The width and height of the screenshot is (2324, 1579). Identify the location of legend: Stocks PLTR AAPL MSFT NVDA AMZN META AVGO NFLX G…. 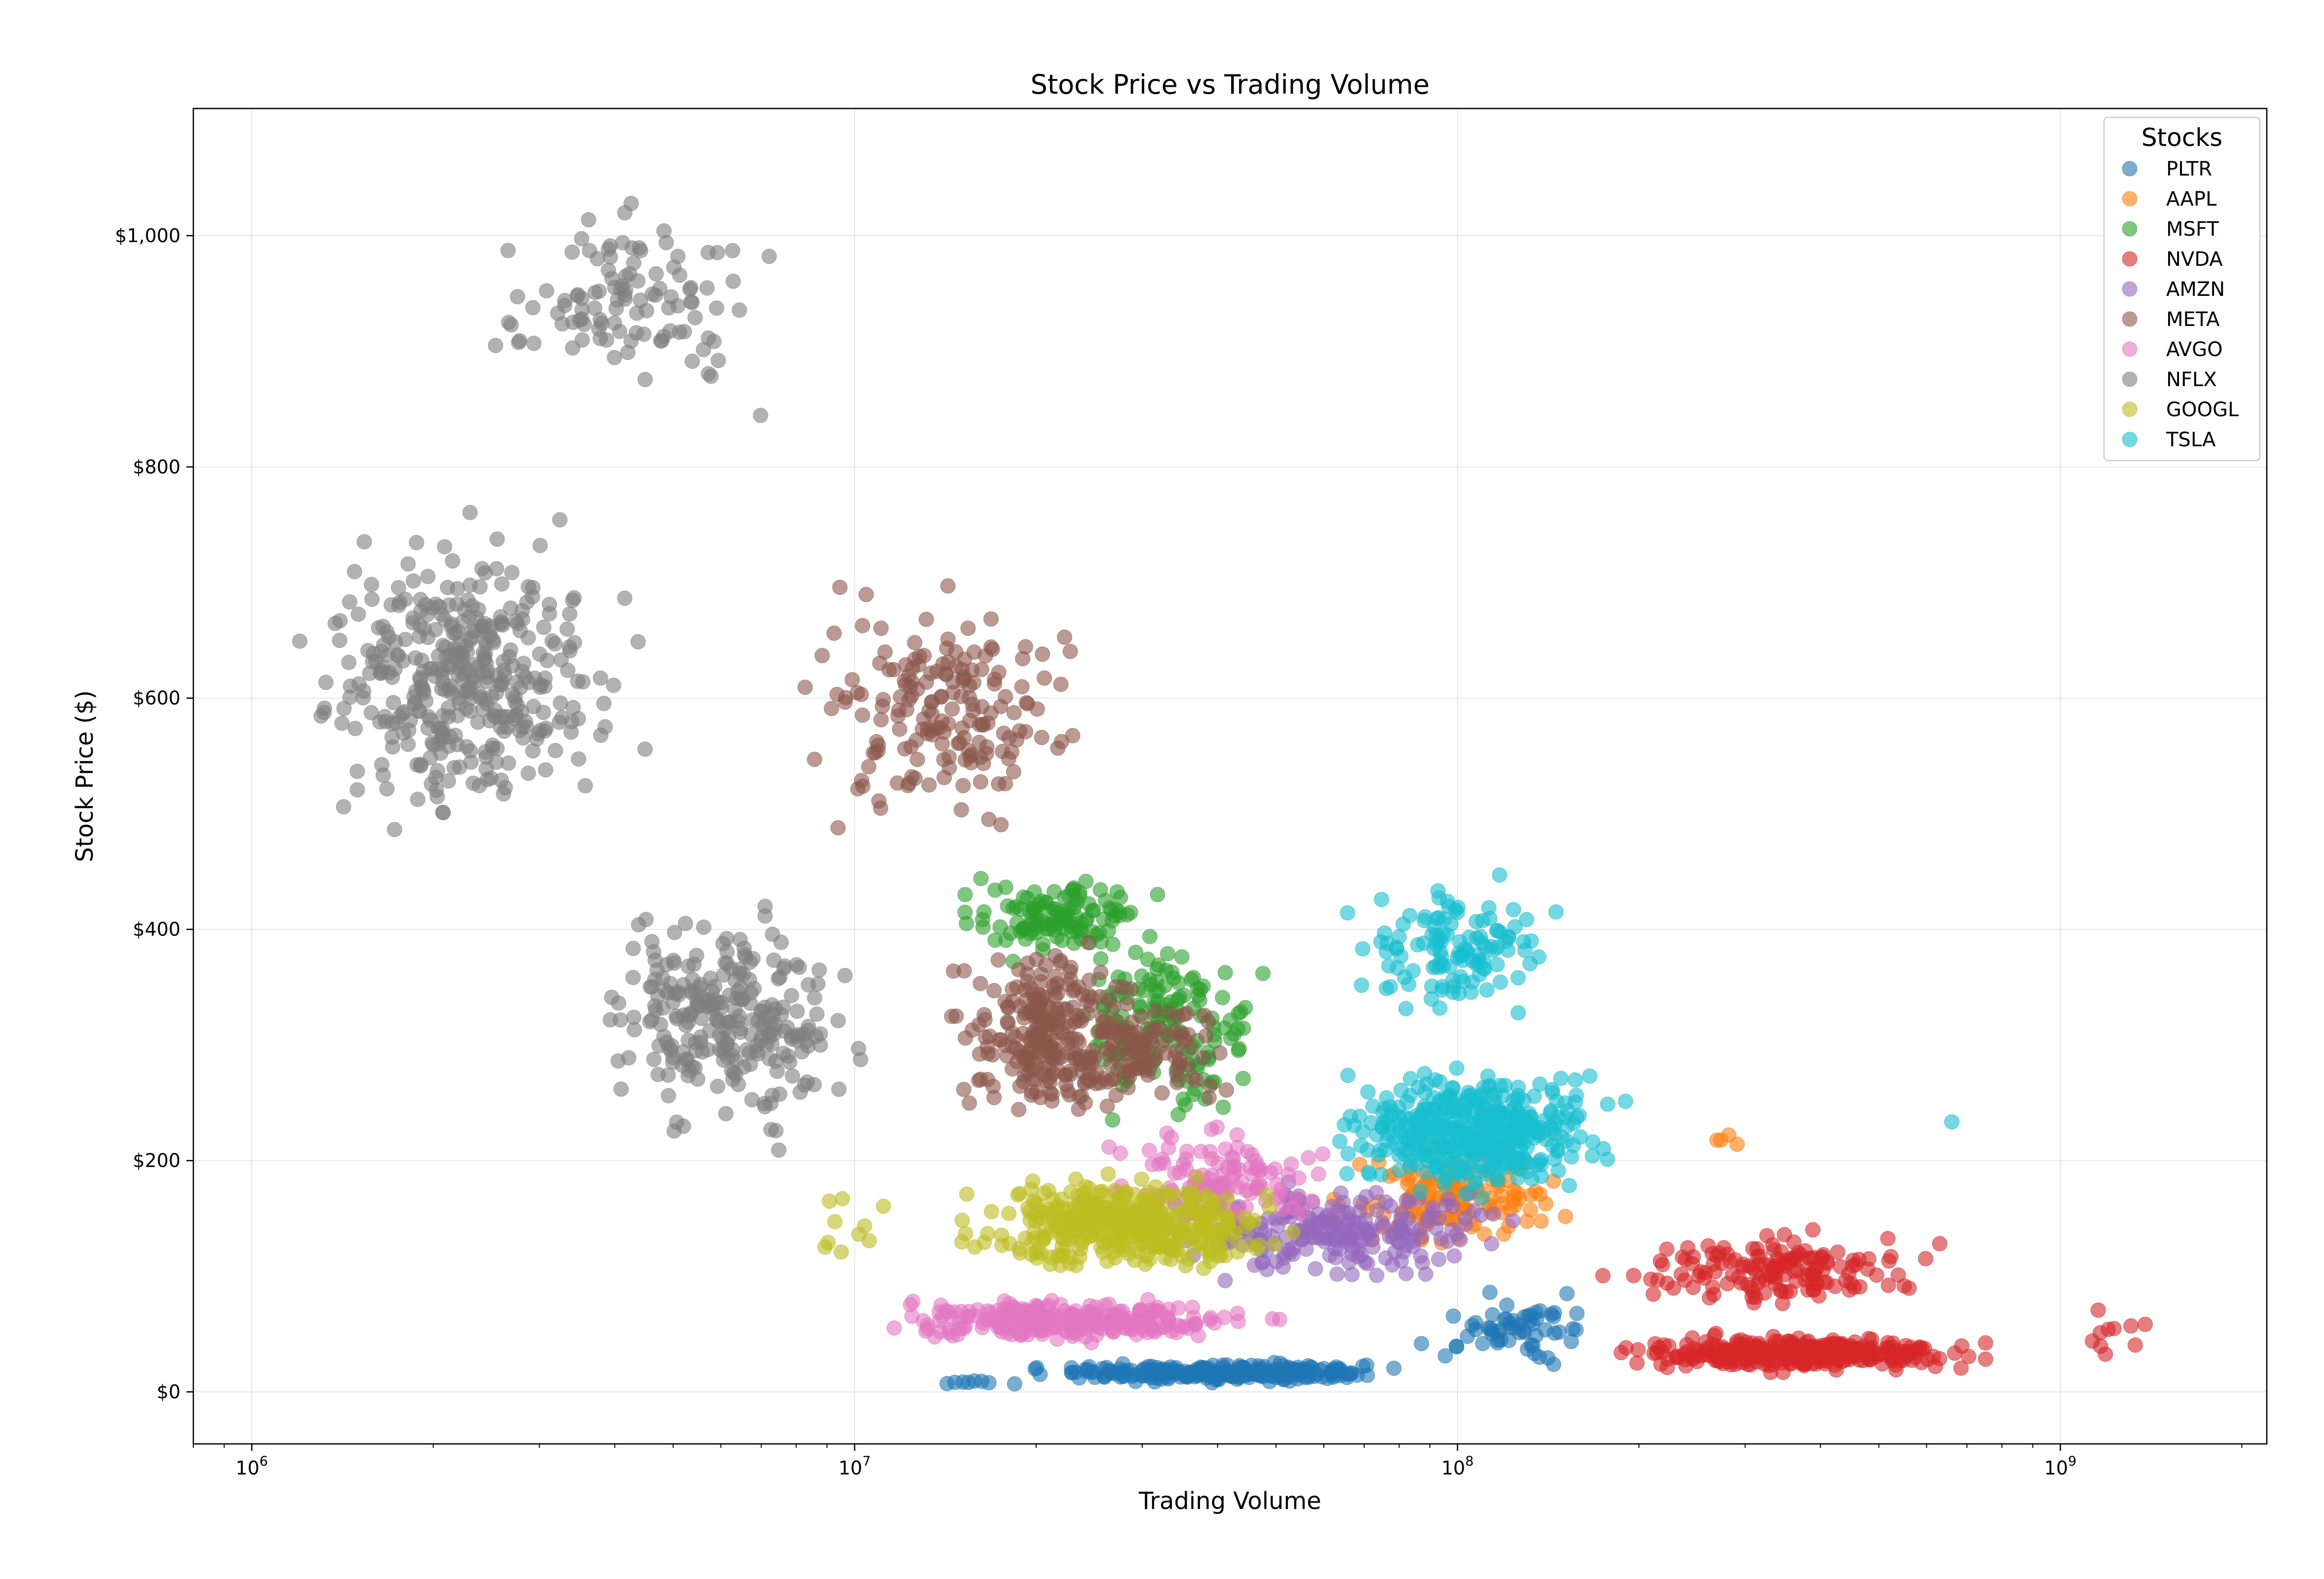
(2182, 289).